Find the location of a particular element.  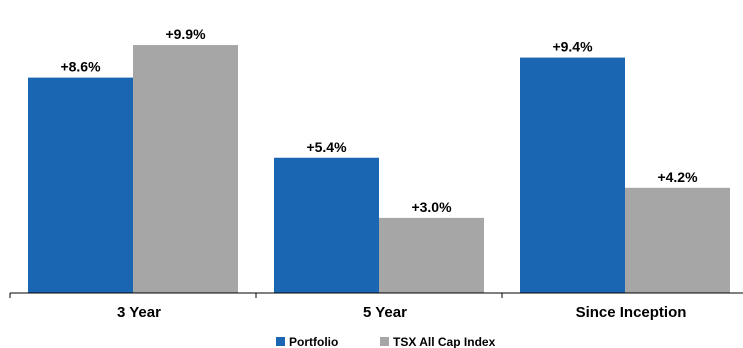

category-label-since-inception: Since Inception is located at coordinates (631, 312).